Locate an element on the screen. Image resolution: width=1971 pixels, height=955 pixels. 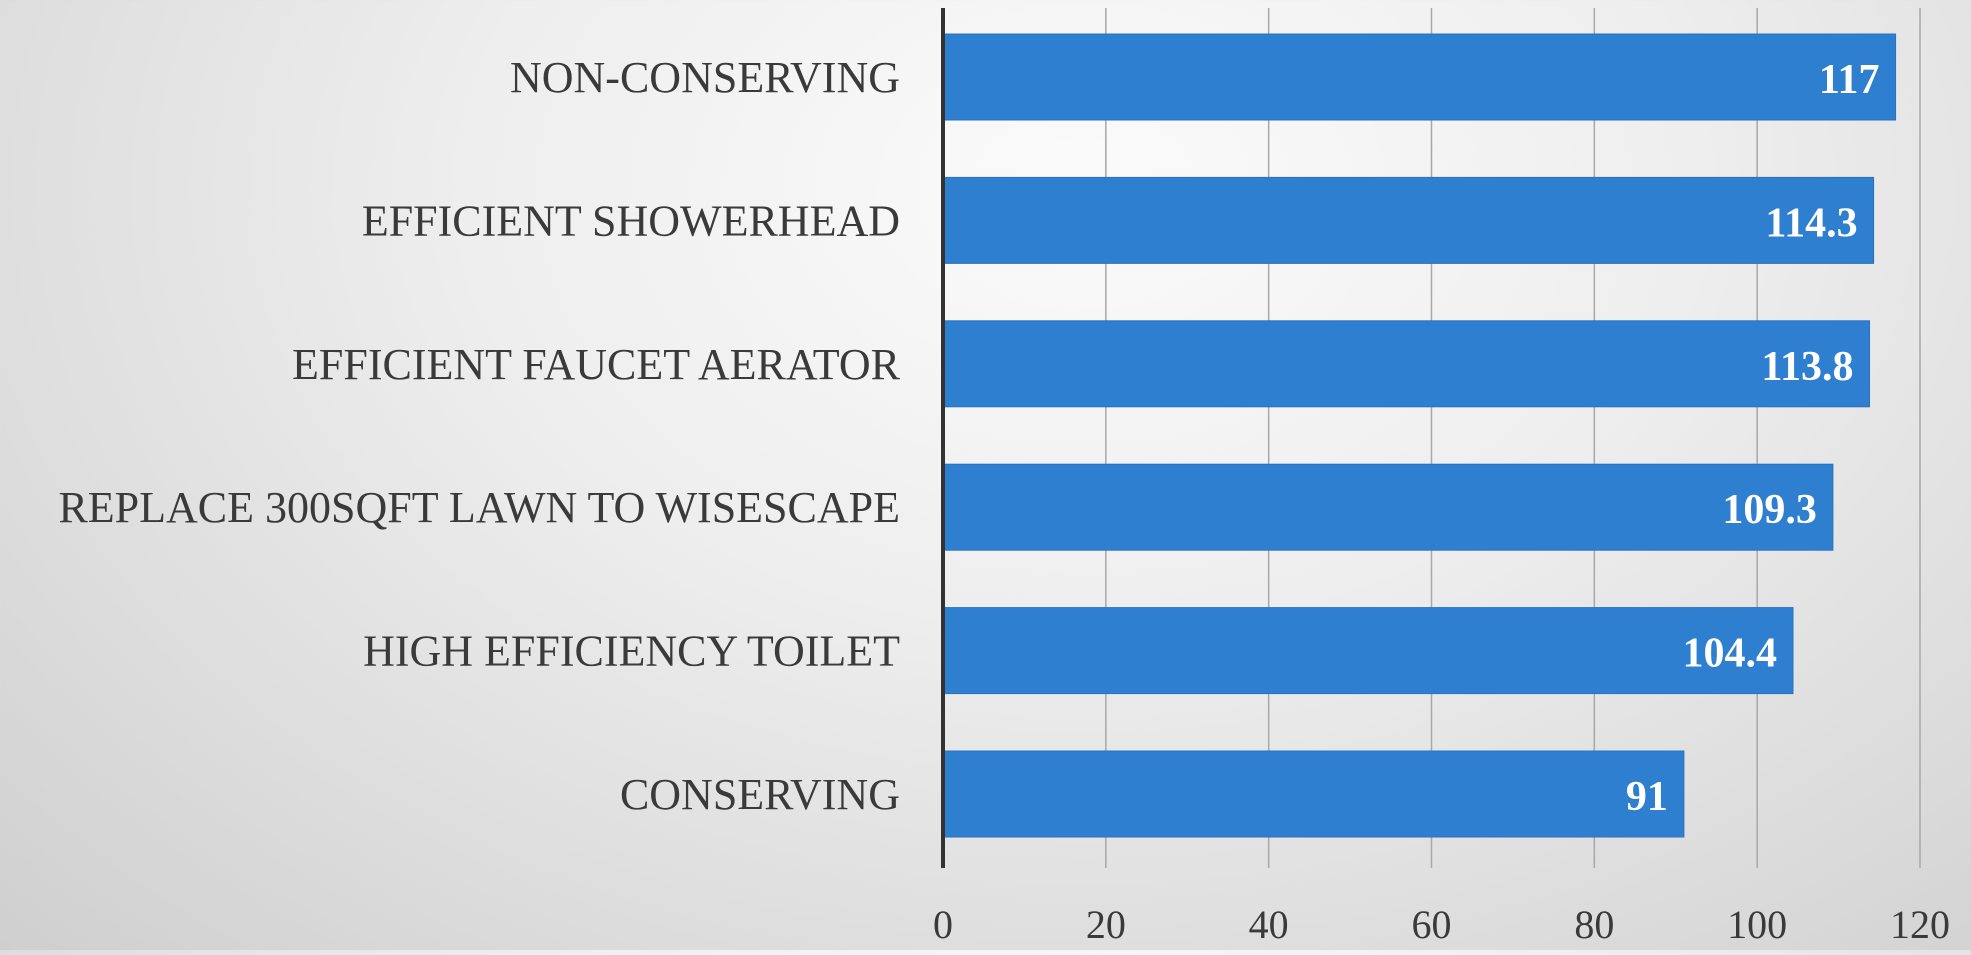
data-label: 117 is located at coordinates (1849, 80).